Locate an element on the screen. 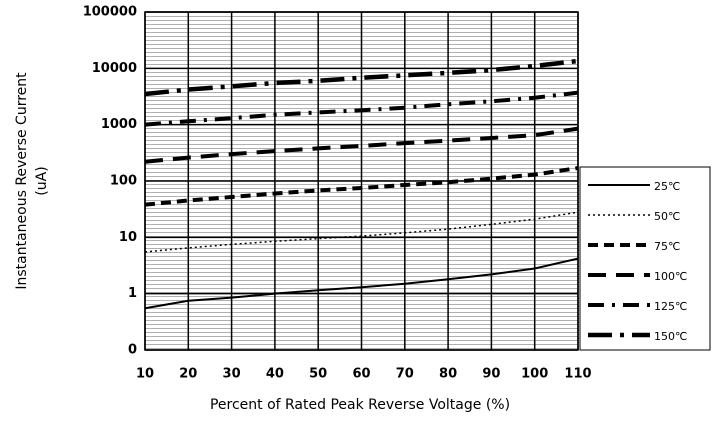 The width and height of the screenshot is (712, 423). x-tick-label: 90 is located at coordinates (491, 374).